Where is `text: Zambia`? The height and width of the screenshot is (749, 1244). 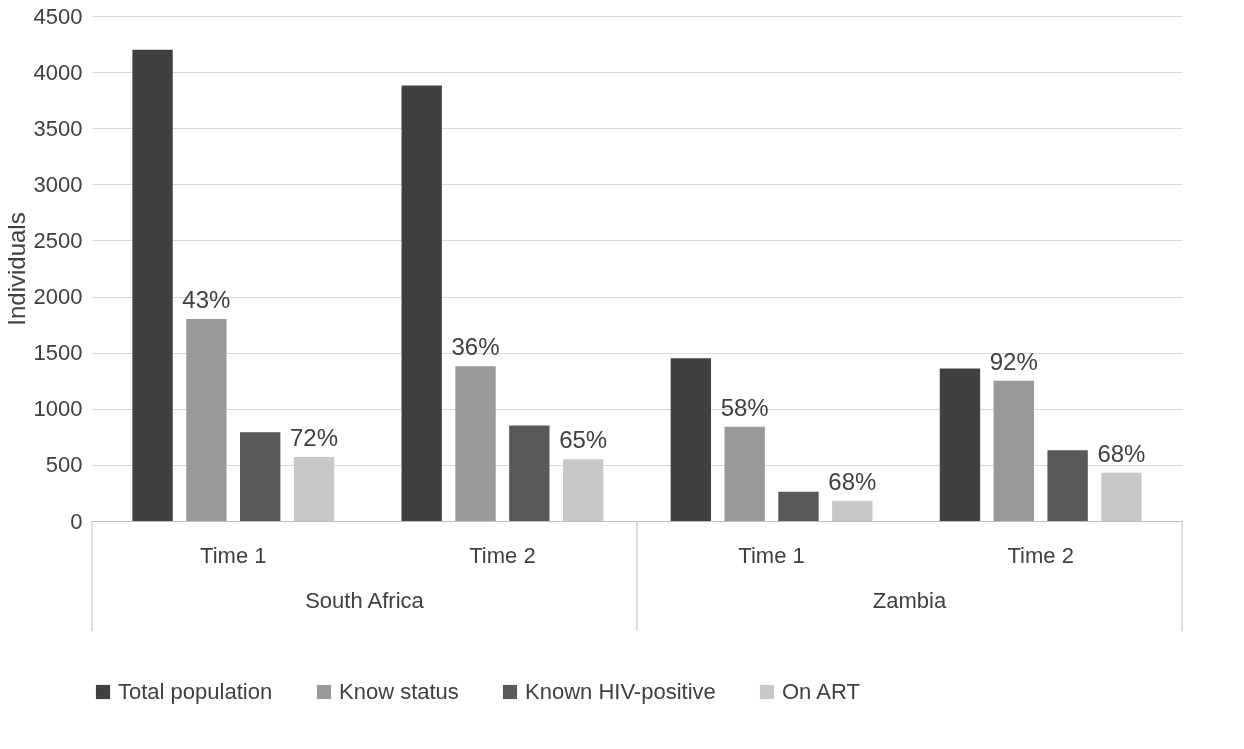
text: Zambia is located at coordinates (909, 600).